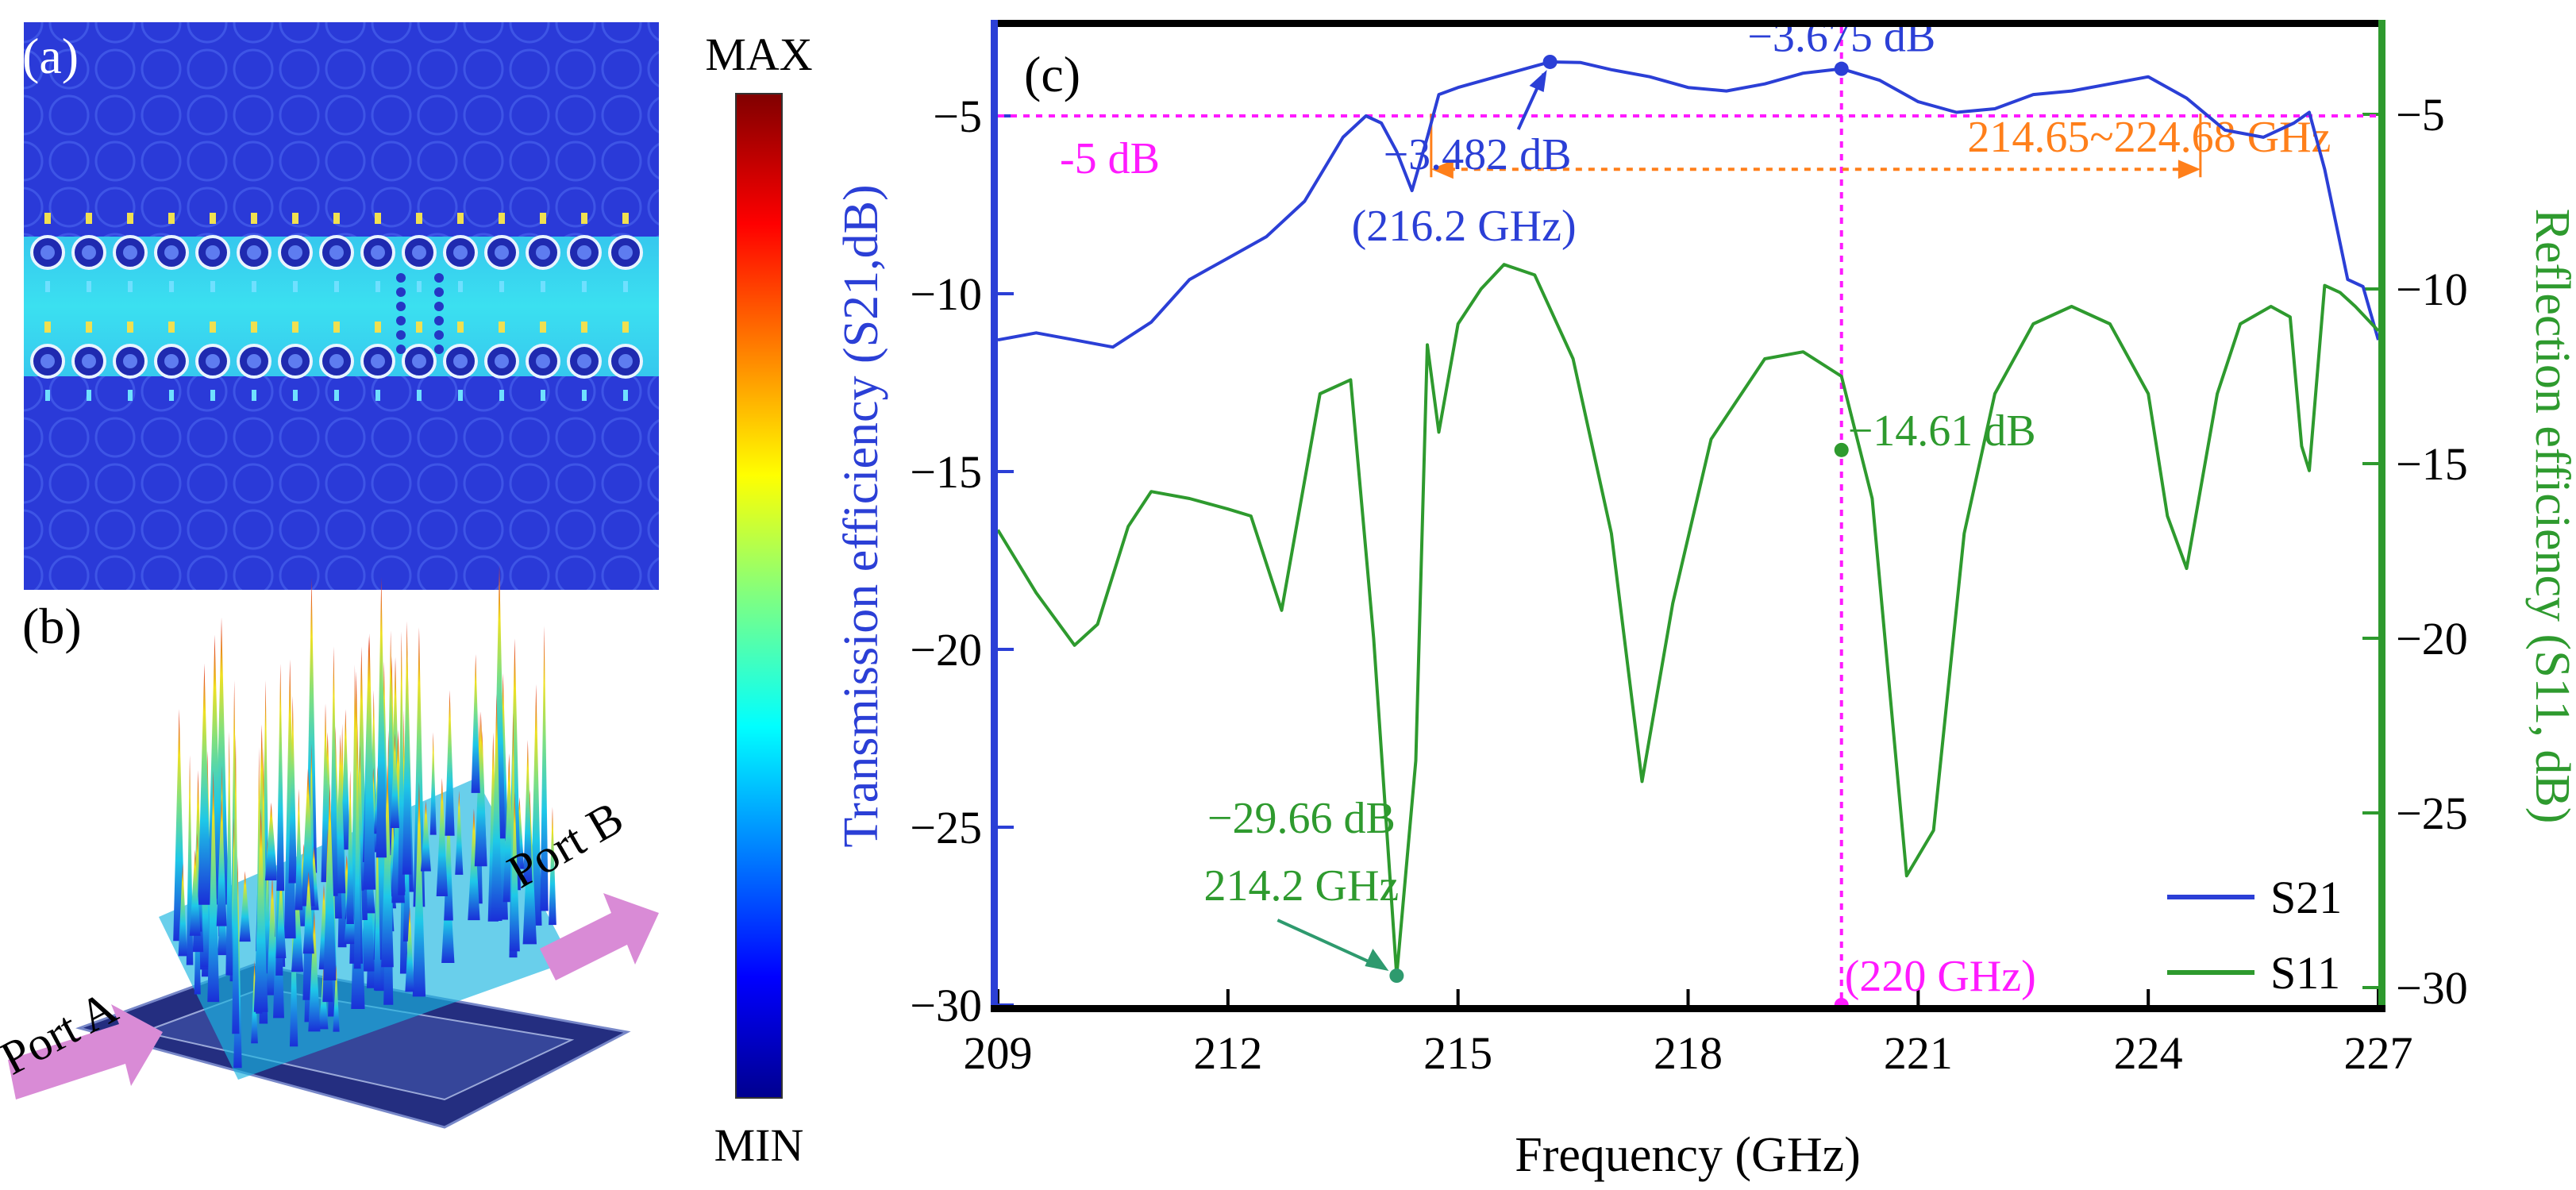  Describe the element at coordinates (2305, 973) in the screenshot. I see `legend-label-s11: S11` at that location.